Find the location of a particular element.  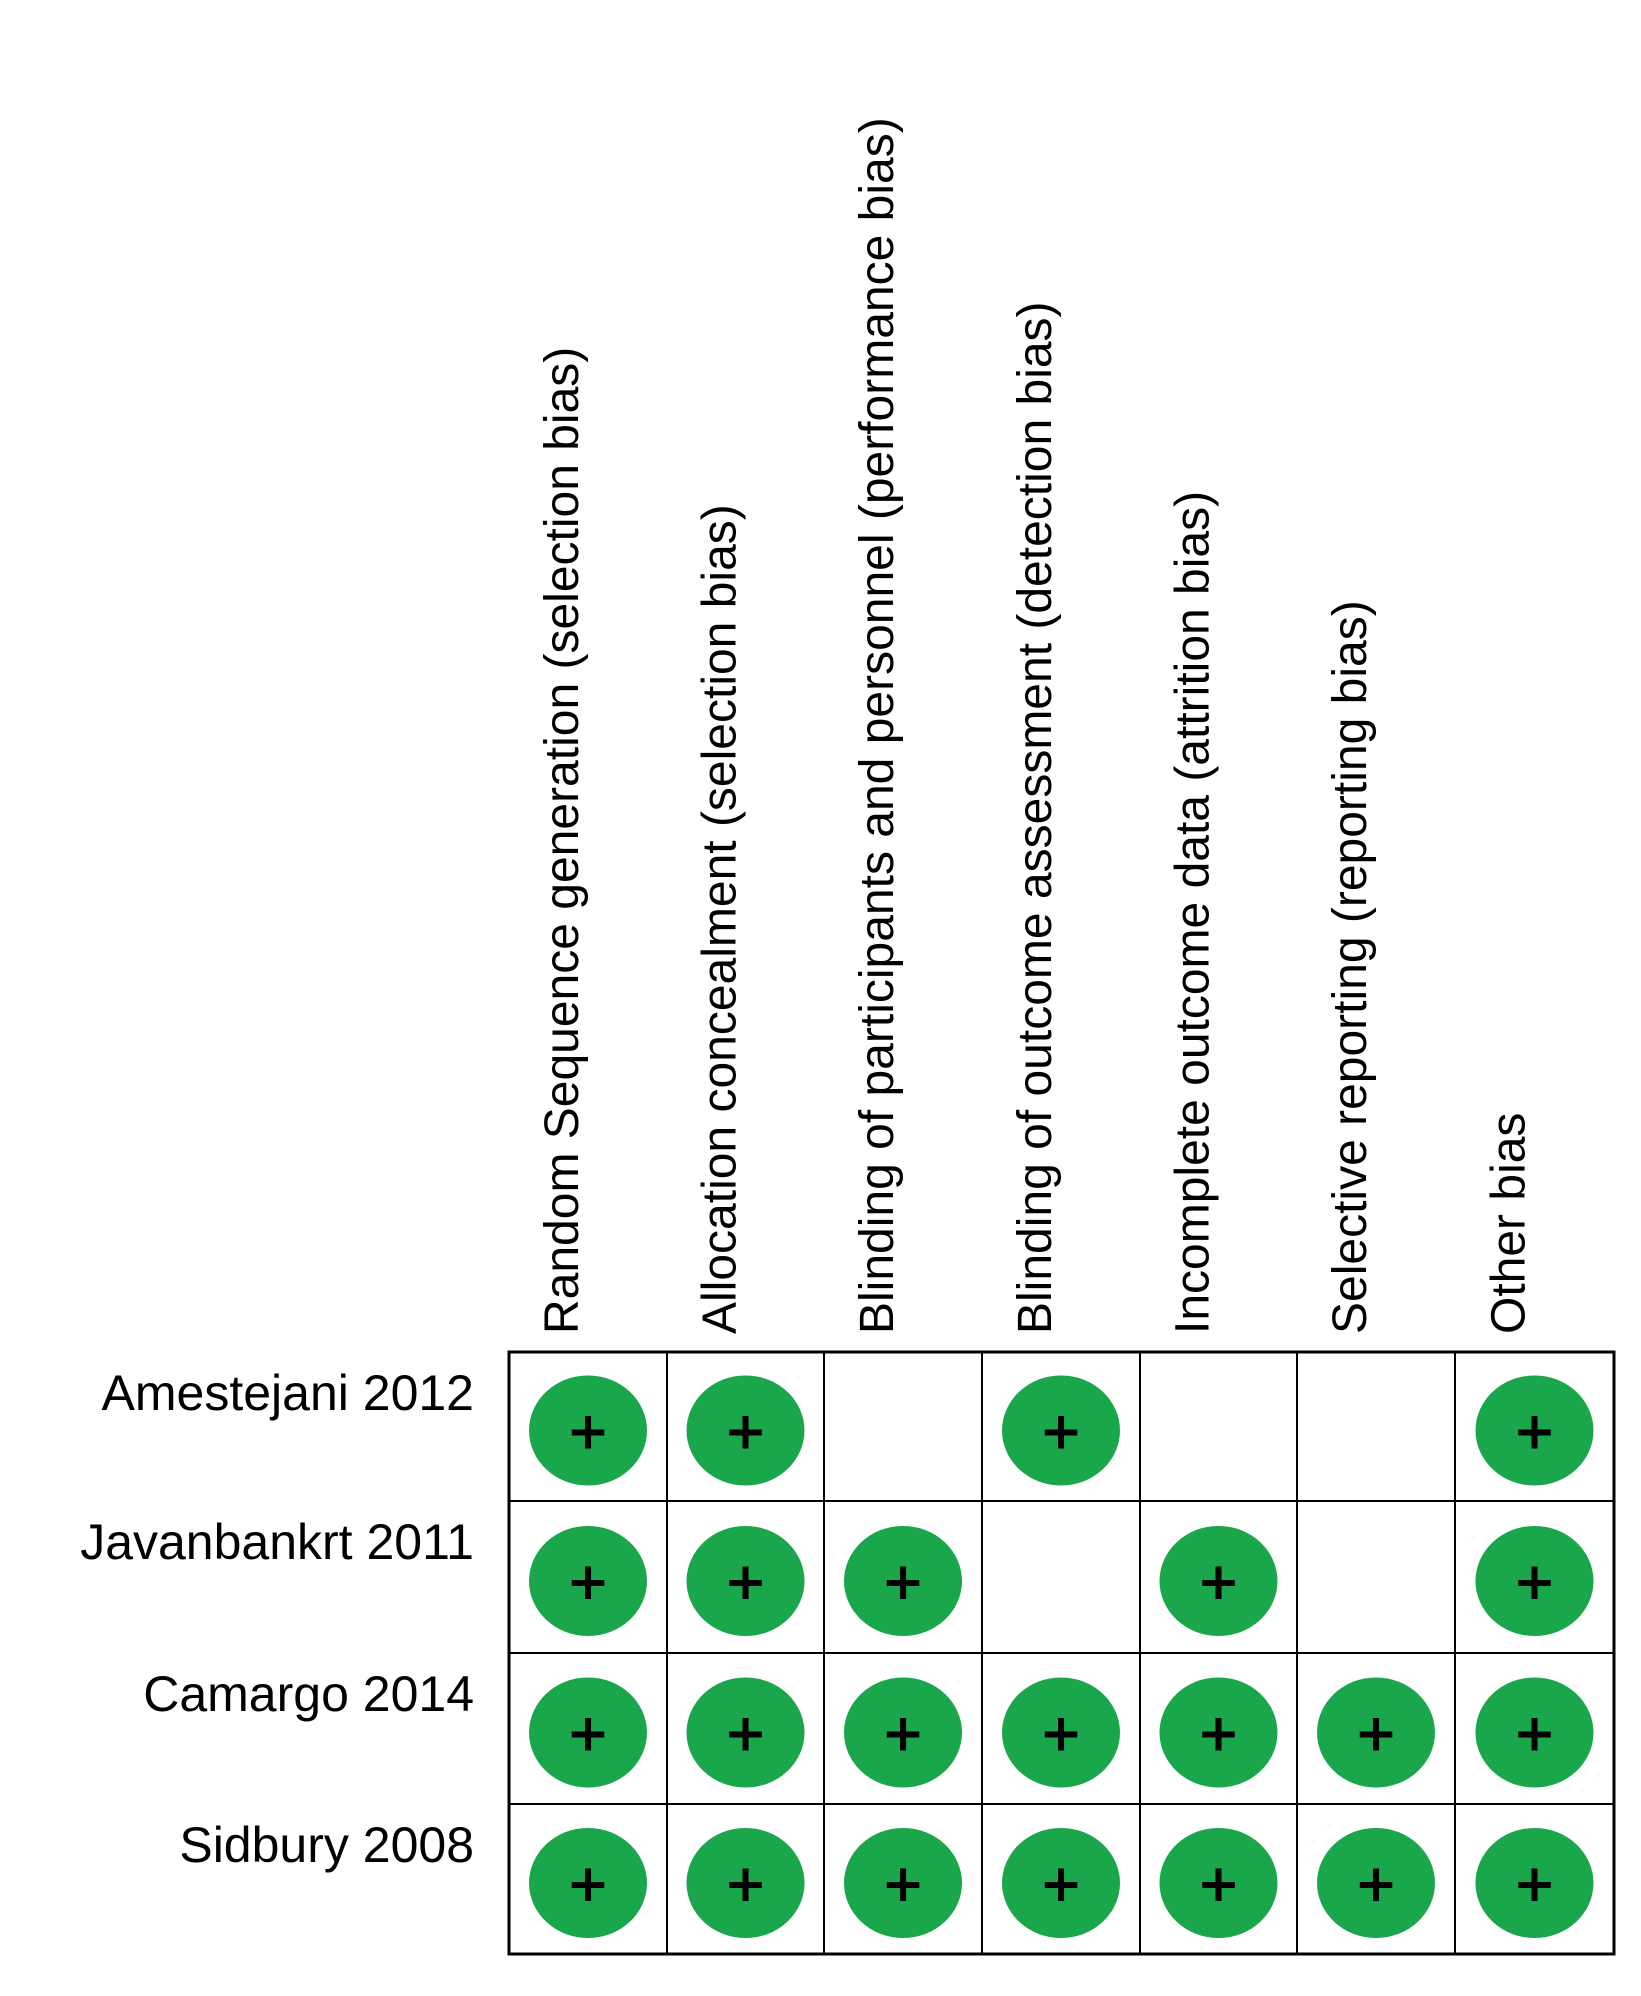

row-label: Javanbankrt 2011 is located at coordinates (277, 1542).